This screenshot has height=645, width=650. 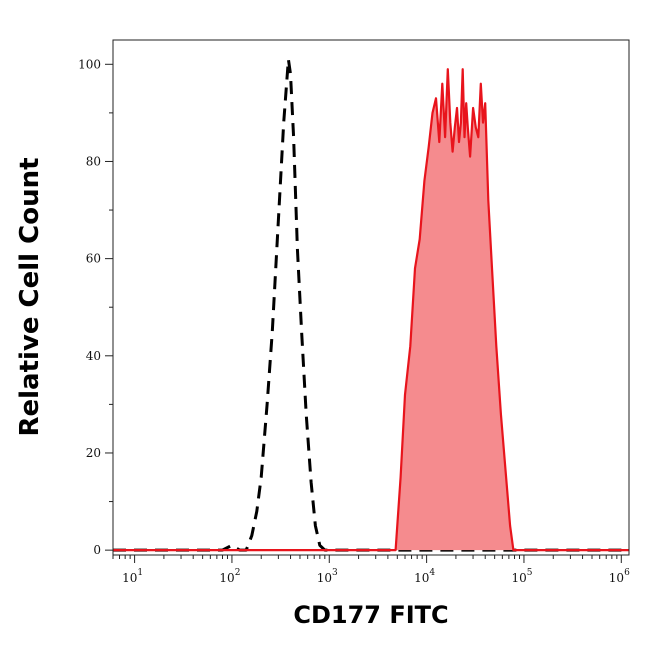 I want to click on x-tick-label: 10², so click(x=229, y=576).